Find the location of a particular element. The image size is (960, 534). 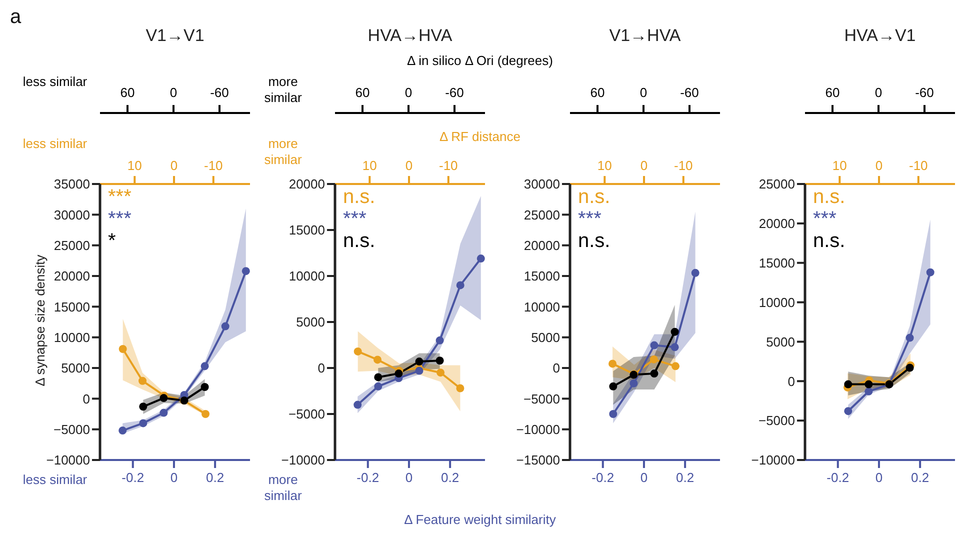

y-tick-label: 15000 is located at coordinates (306, 230).